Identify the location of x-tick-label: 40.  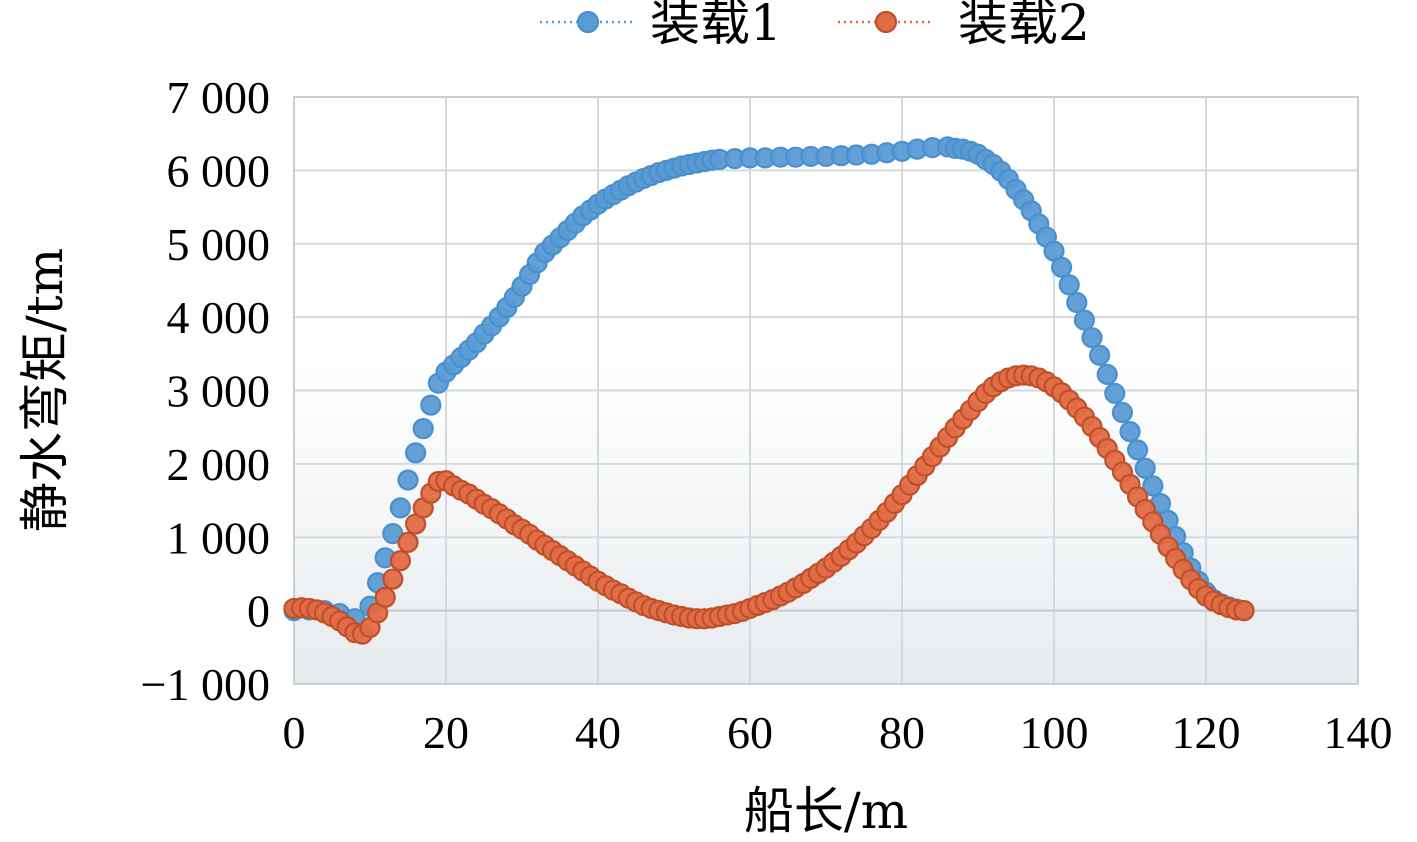
(598, 732).